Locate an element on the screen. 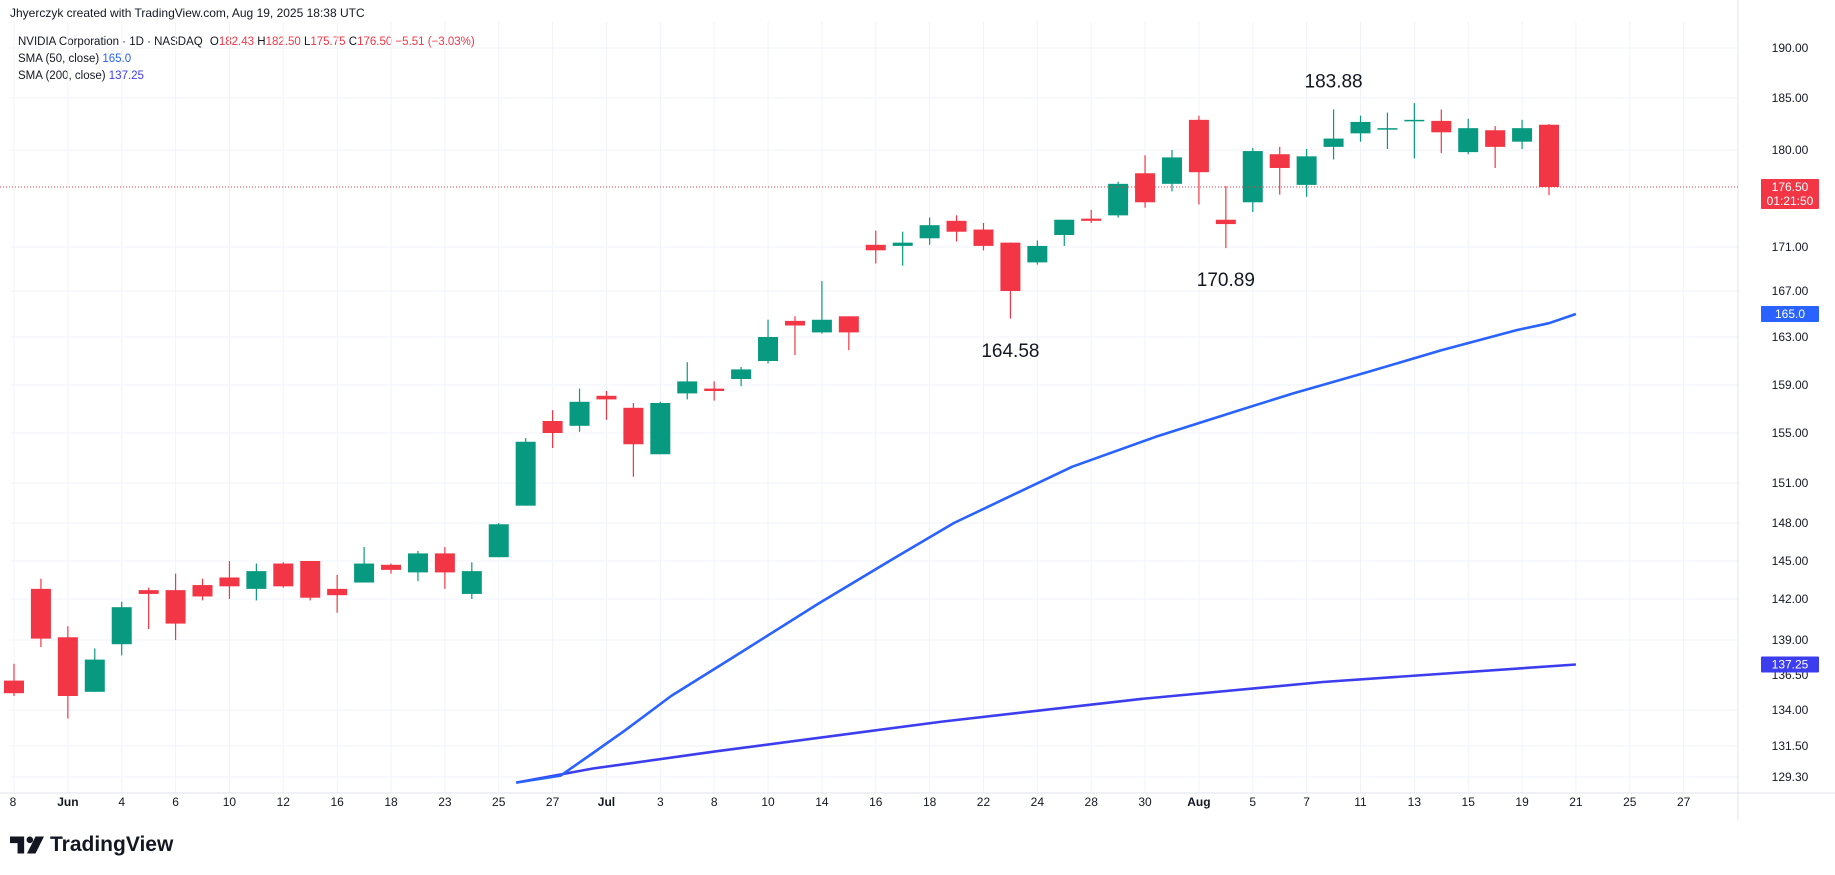 The height and width of the screenshot is (875, 1835). price-tick-label: 167.00 is located at coordinates (1790, 291).